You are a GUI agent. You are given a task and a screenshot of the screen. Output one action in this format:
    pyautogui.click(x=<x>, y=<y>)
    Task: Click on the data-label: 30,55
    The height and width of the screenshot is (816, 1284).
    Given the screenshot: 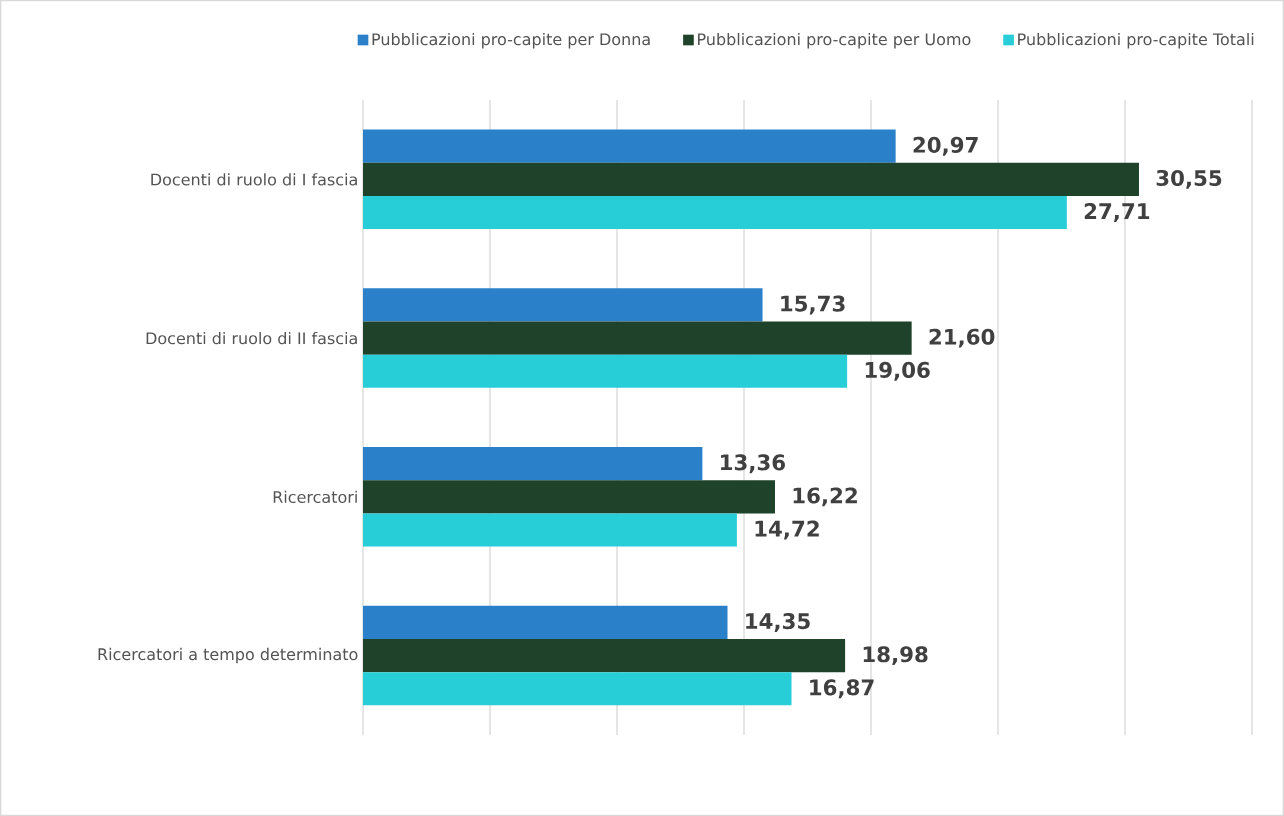 What is the action you would take?
    pyautogui.click(x=1189, y=179)
    